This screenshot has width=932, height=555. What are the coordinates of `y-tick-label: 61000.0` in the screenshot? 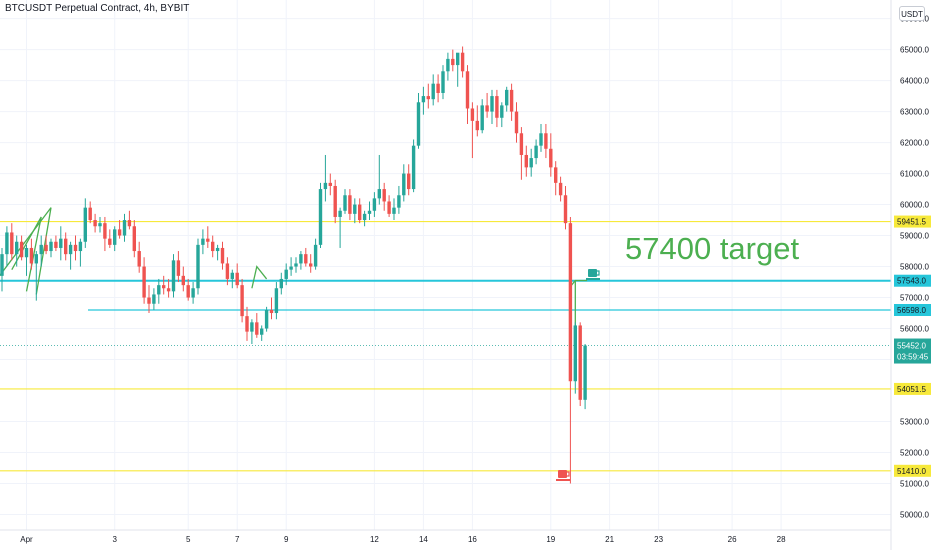 It's located at (914, 174).